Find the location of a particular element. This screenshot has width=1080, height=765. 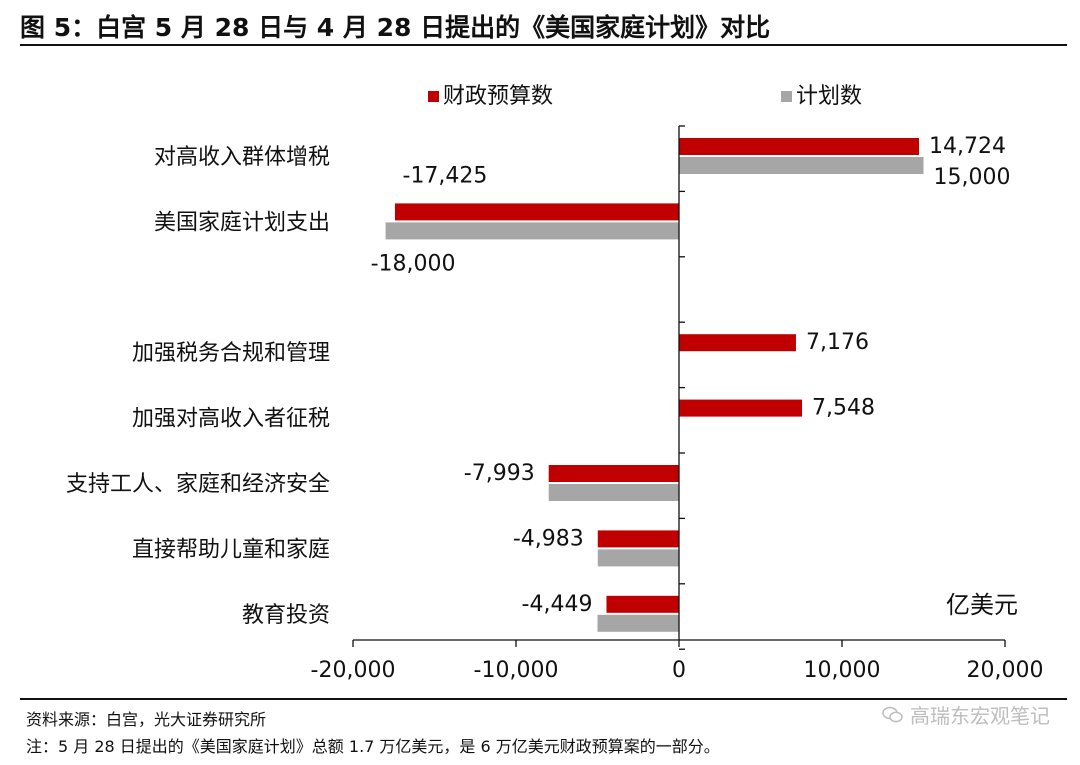

budget-value-label-5: -4,983 is located at coordinates (548, 538).